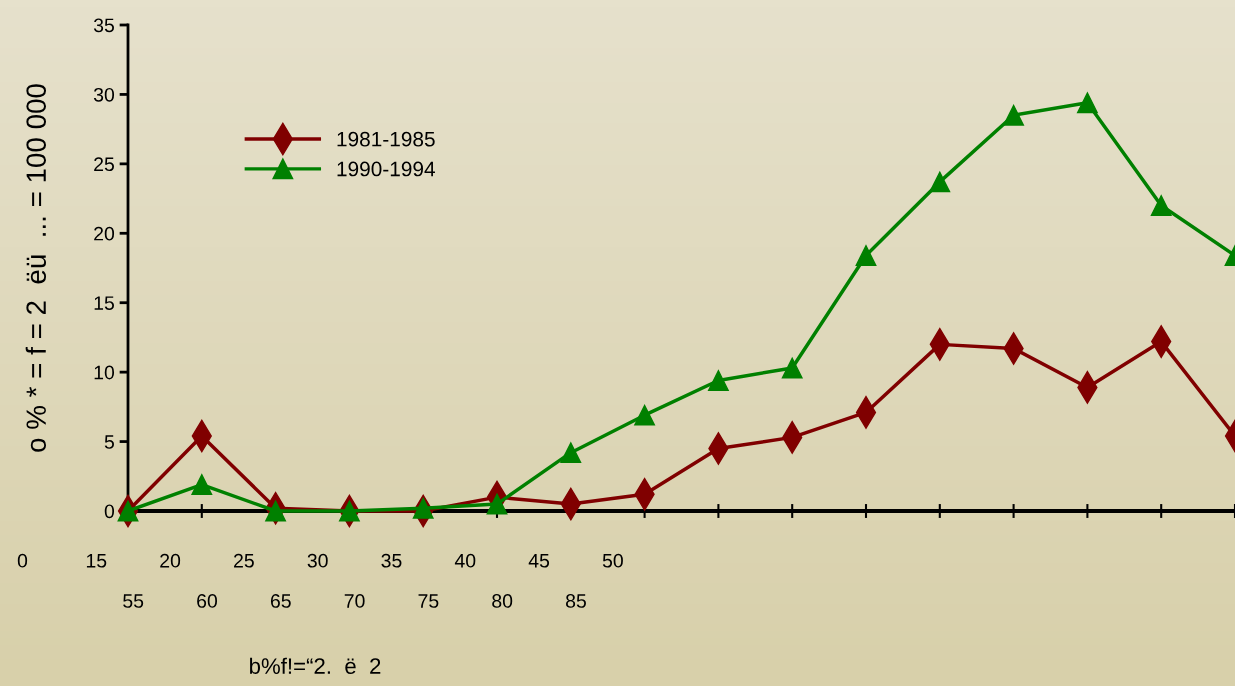 The image size is (1235, 686). Describe the element at coordinates (104, 94) in the screenshot. I see `y-tick-label: 30` at that location.